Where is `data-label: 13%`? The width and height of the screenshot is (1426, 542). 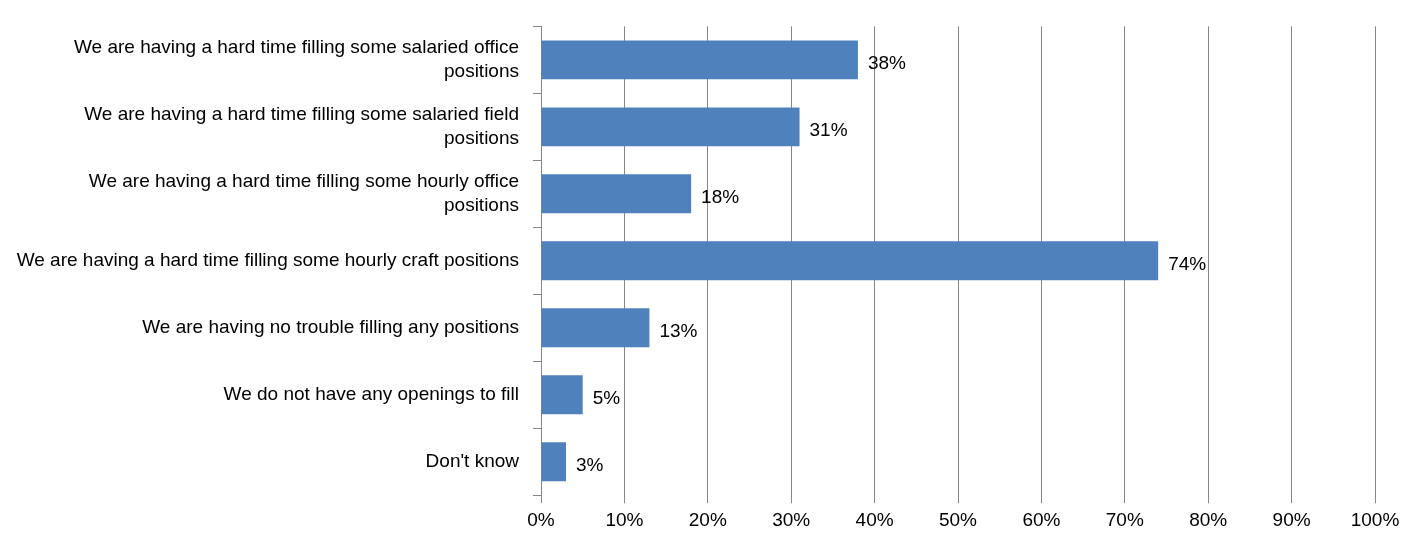
data-label: 13% is located at coordinates (678, 330).